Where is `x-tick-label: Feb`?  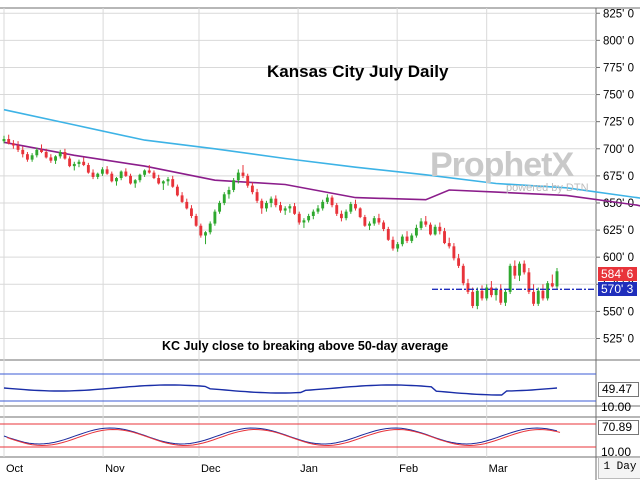
x-tick-label: Feb is located at coordinates (408, 469).